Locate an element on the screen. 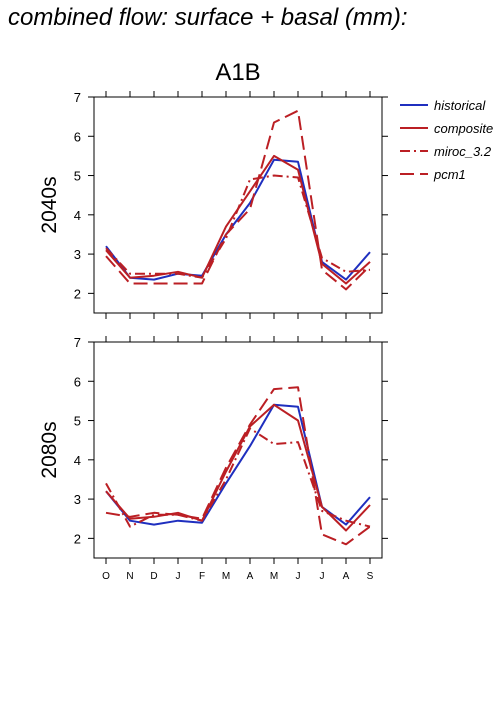 The width and height of the screenshot is (501, 709). legend-label-historical: historical is located at coordinates (460, 105).